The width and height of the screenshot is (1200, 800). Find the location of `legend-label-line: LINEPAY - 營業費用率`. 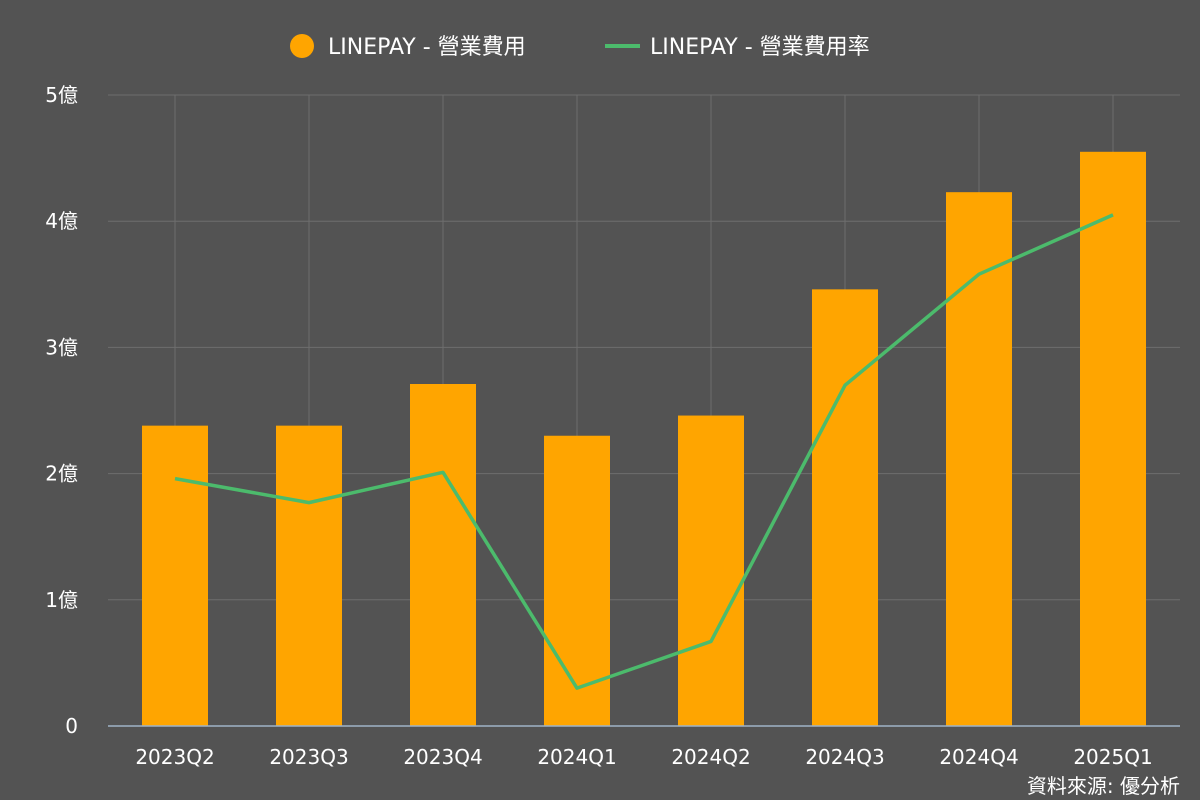

legend-label-line: LINEPAY - 營業費用率 is located at coordinates (760, 47).